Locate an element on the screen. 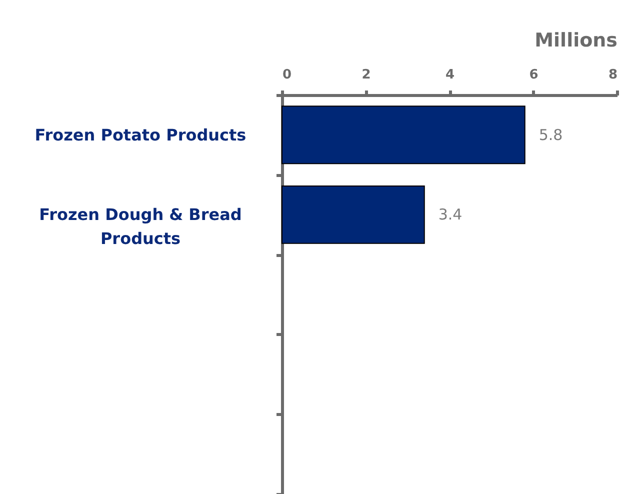  data-label: 5.8 is located at coordinates (550, 135).